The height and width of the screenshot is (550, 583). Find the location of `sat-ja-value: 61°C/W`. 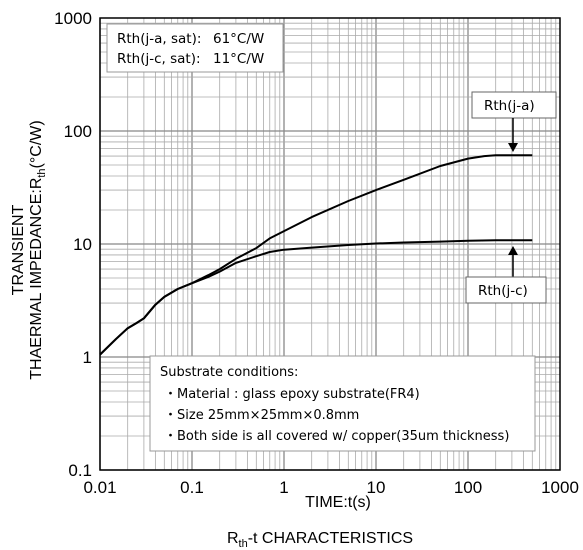

sat-ja-value: 61°C/W is located at coordinates (238, 39).